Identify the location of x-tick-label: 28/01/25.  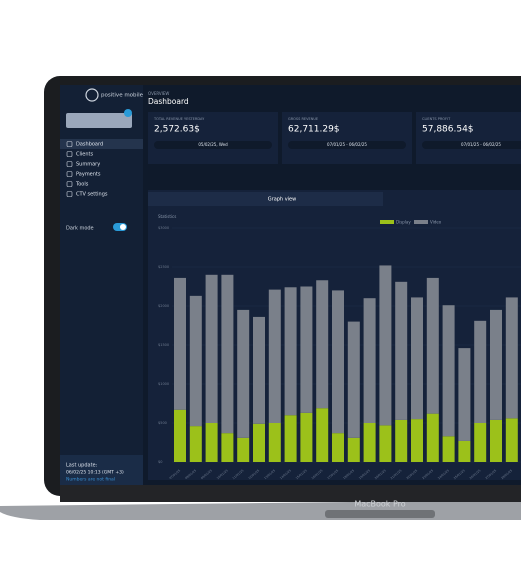
(506, 474).